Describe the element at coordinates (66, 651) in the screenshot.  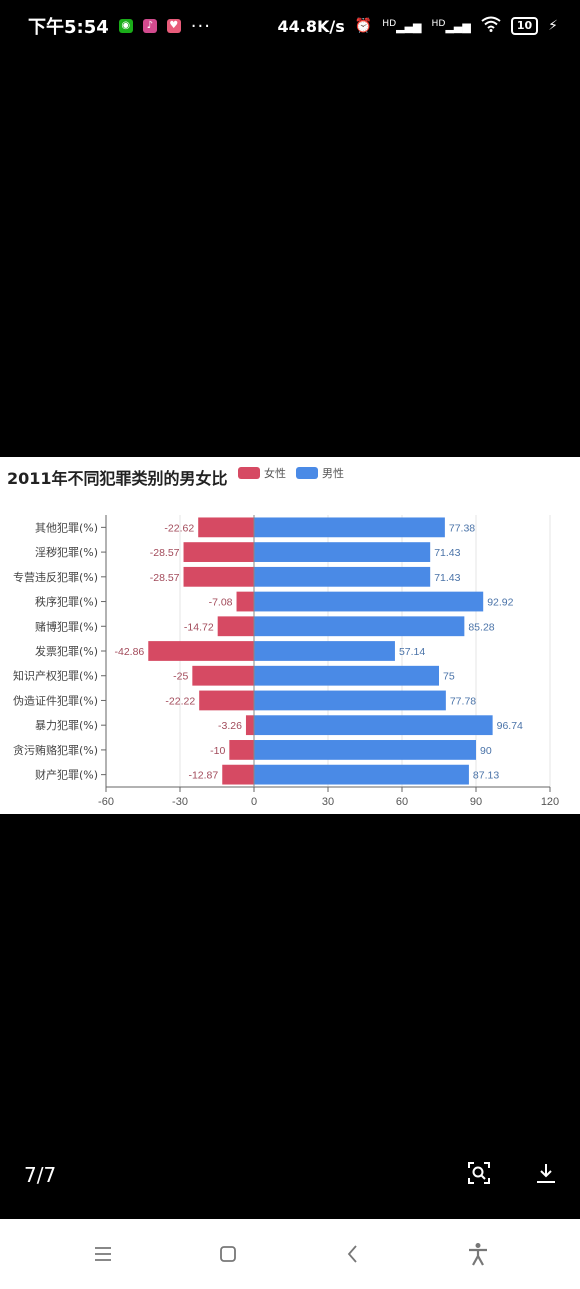
I see `category-label: 发票犯罪(%)` at that location.